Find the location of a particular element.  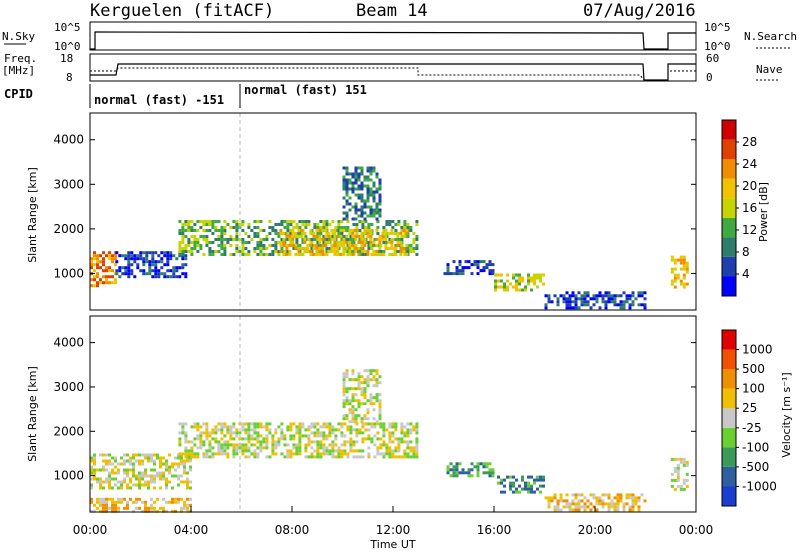

nave-tick-bottom: 0 is located at coordinates (709, 77).